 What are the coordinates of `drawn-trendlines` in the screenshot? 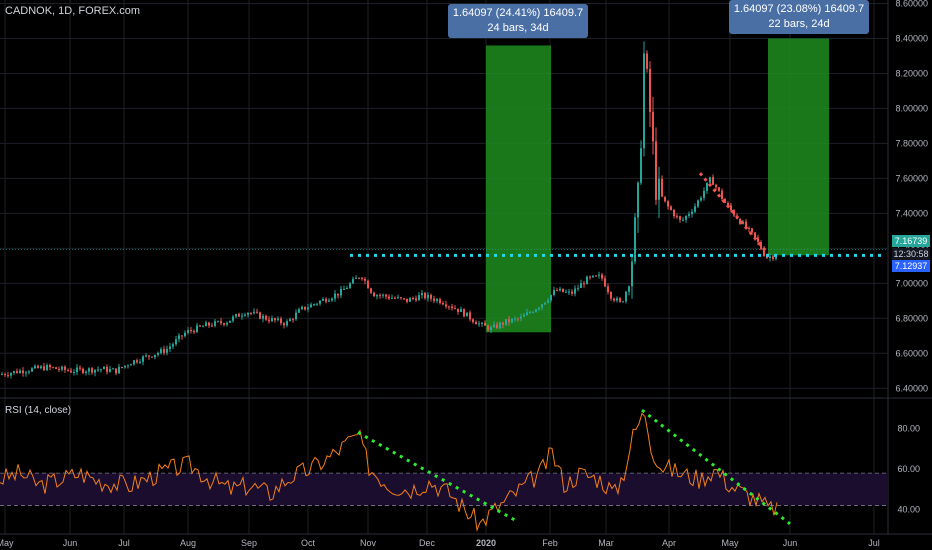 It's located at (444, 214).